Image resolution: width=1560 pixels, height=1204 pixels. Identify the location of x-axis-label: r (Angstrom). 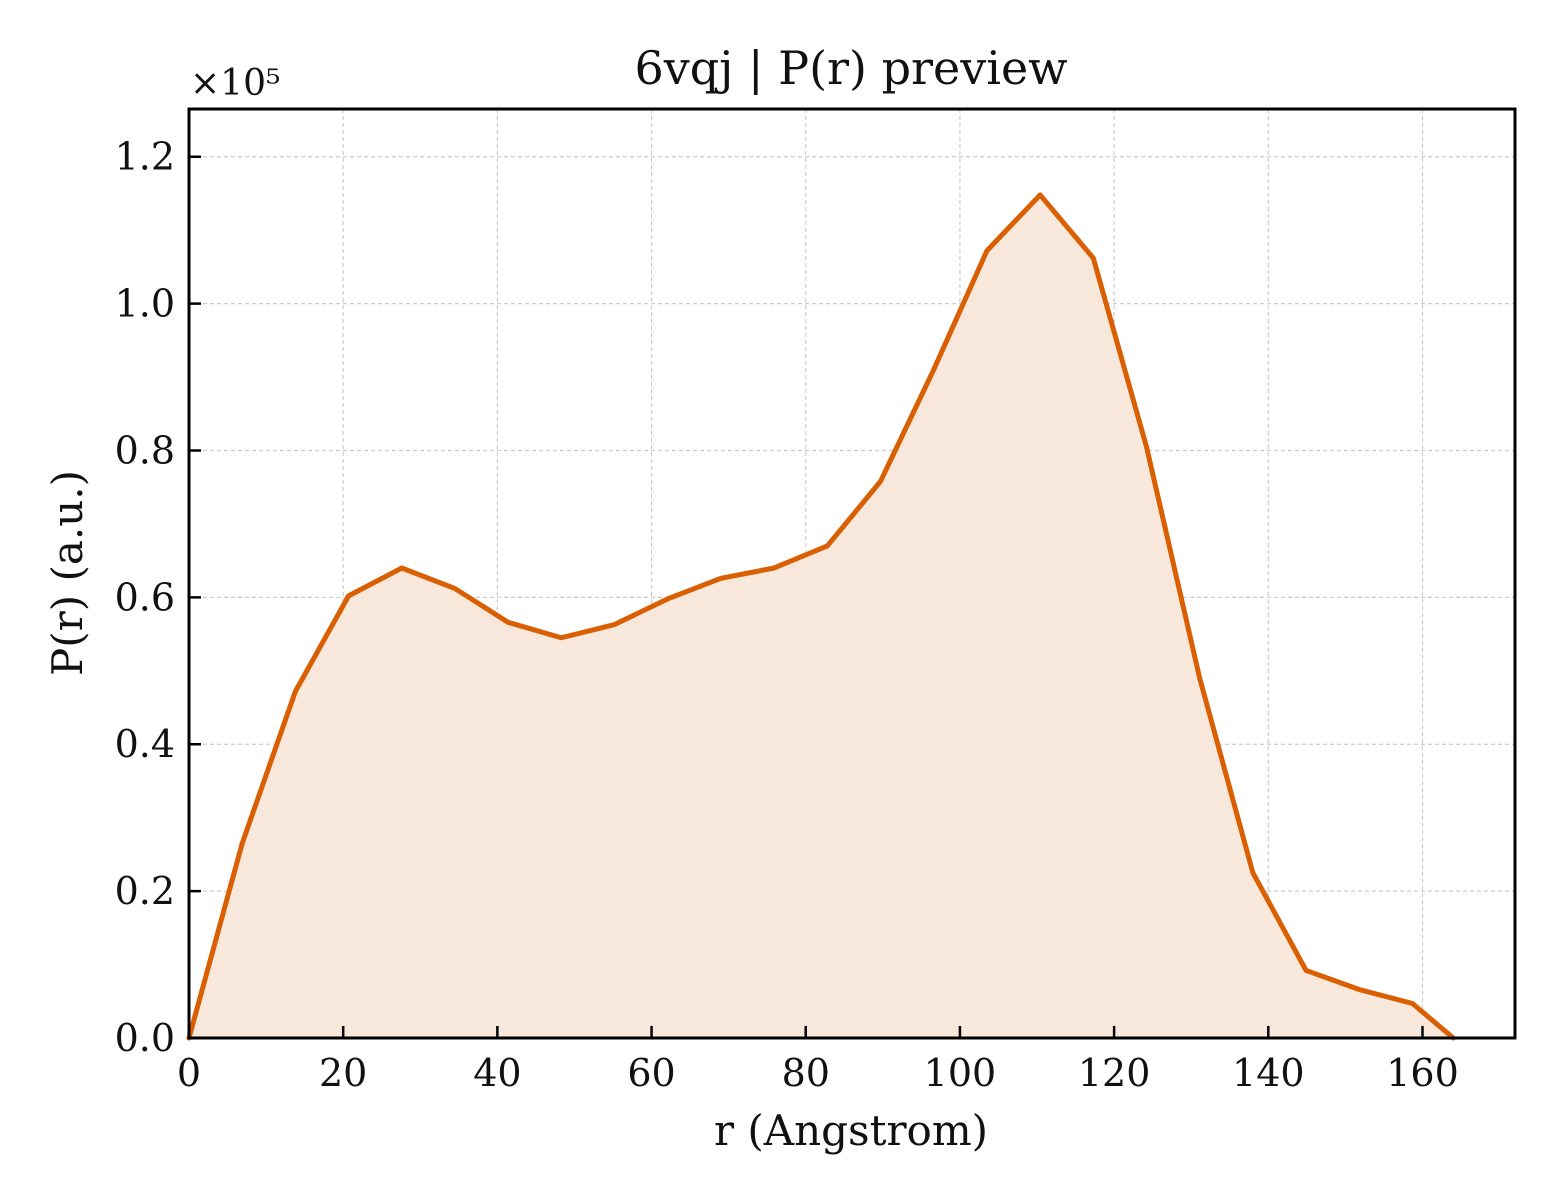
(851, 1130).